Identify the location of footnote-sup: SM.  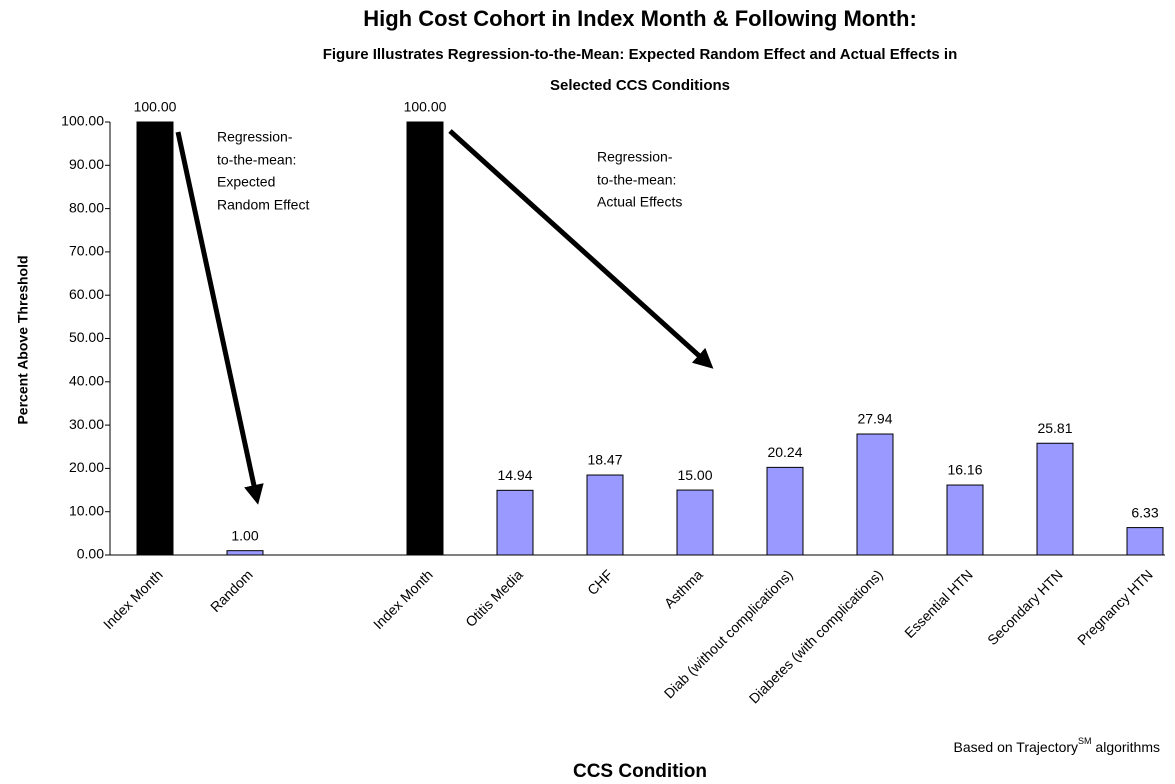
(1085, 741).